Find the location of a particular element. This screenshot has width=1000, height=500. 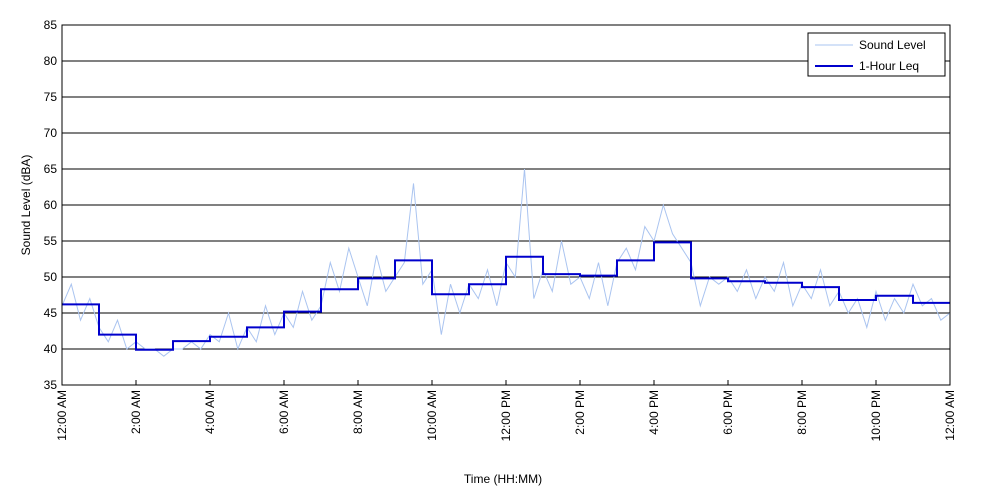

x-axis-title: Time (HH:MM) is located at coordinates (503, 479).